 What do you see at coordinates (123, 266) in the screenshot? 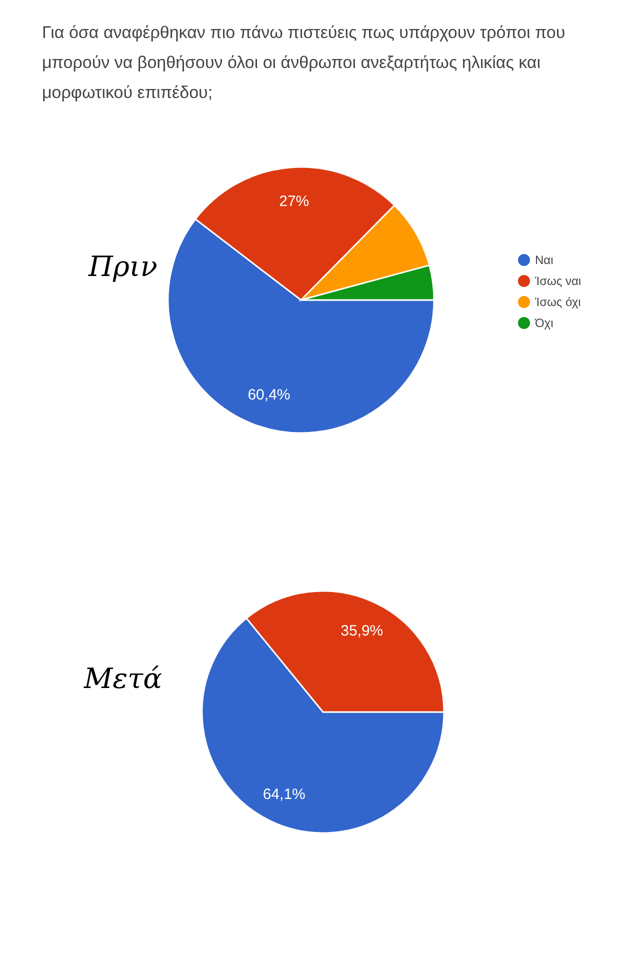
I see `text: Πριν` at bounding box center [123, 266].